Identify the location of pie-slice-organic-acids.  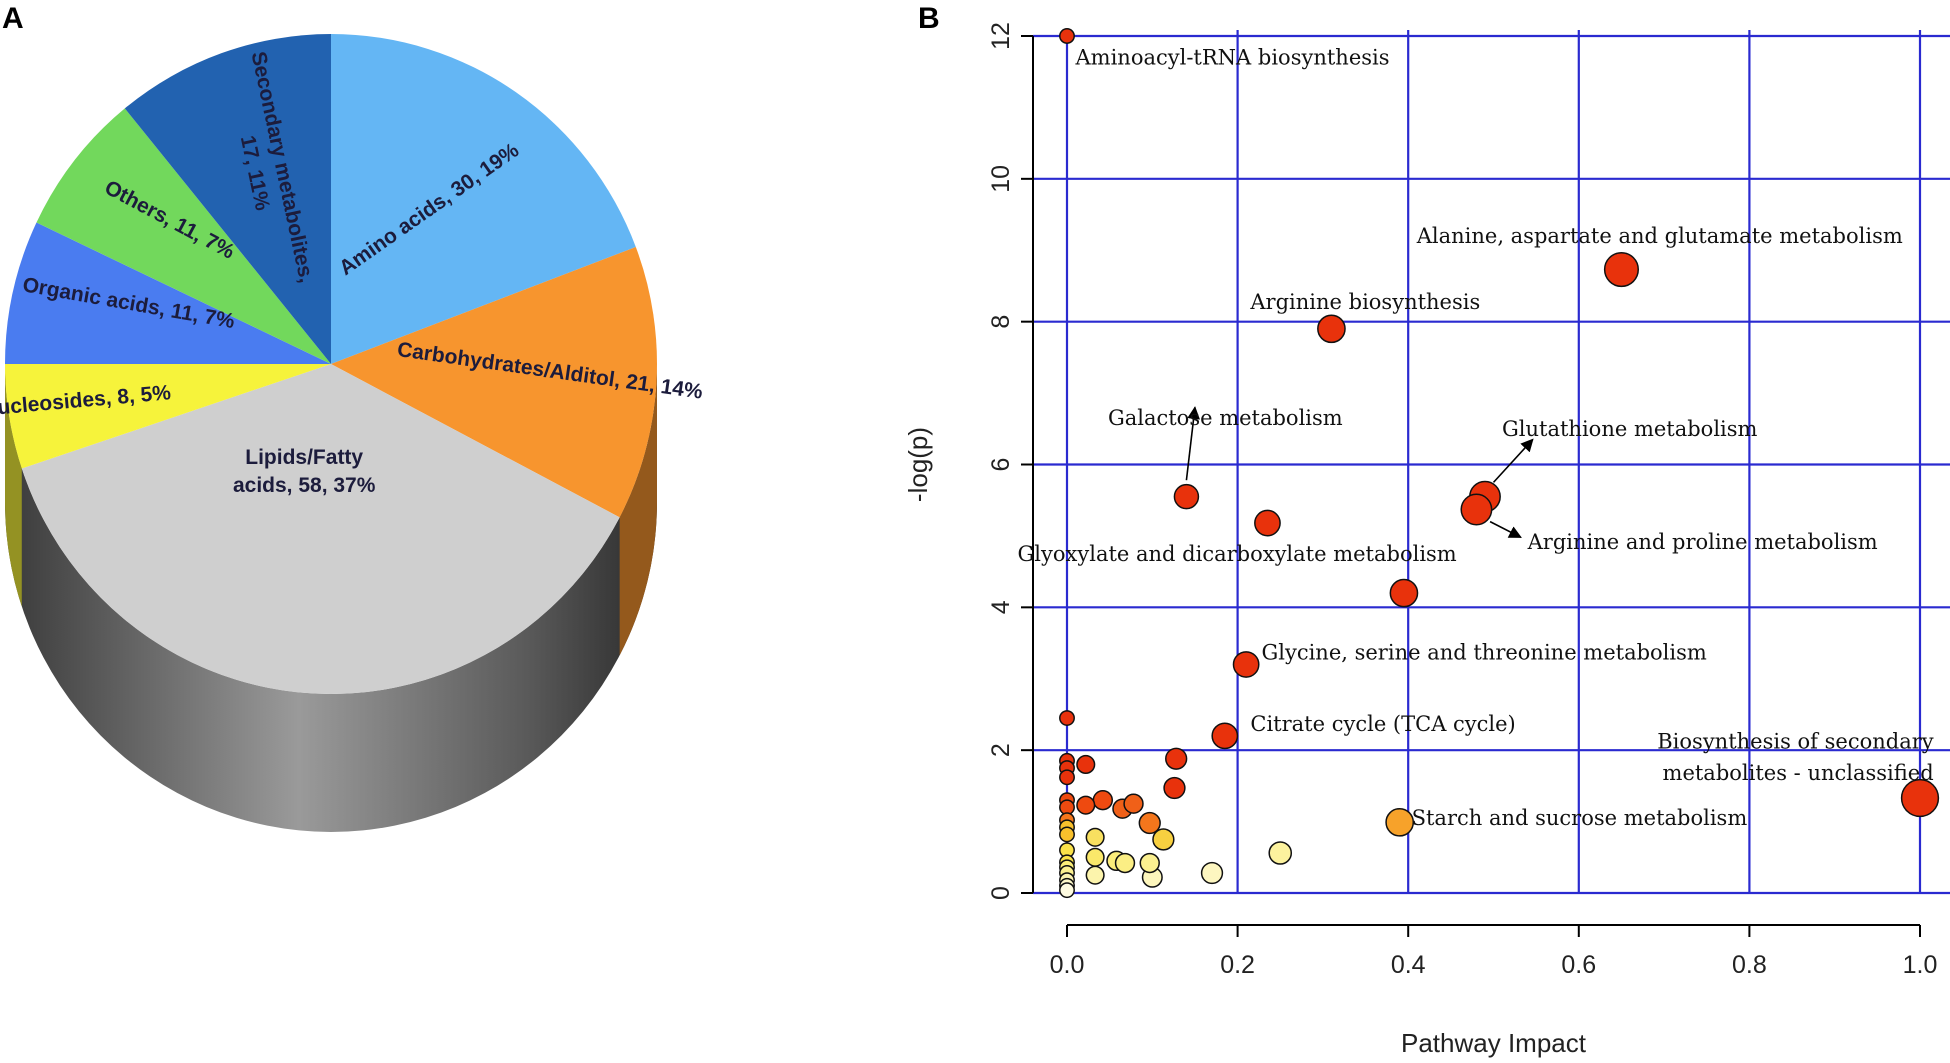
(168, 293).